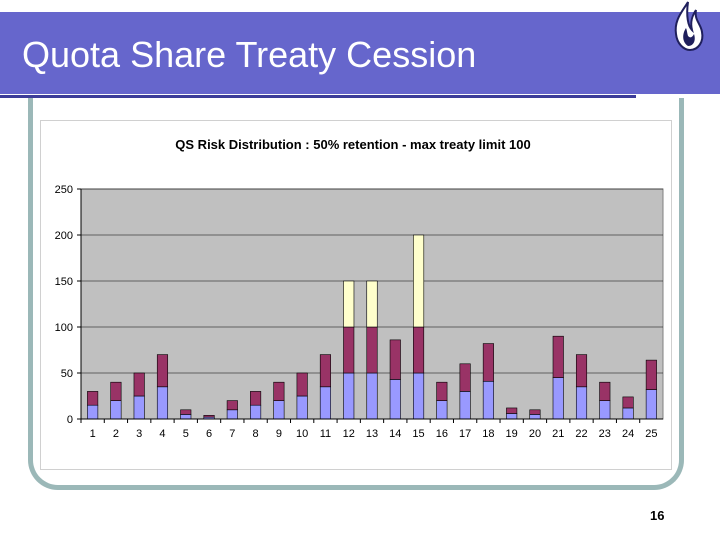  Describe the element at coordinates (605, 434) in the screenshot. I see `x-tick-label: 23` at that location.